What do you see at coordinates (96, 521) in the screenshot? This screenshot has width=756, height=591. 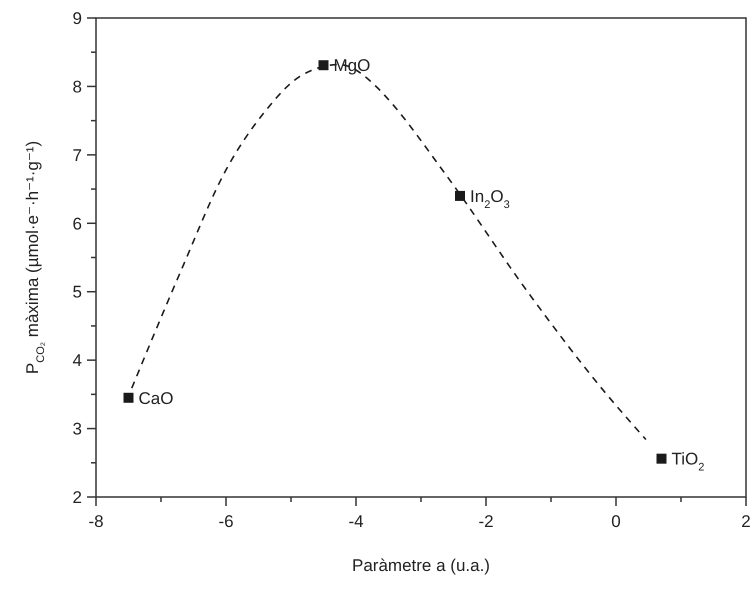 I see `x-tick-label: -8` at bounding box center [96, 521].